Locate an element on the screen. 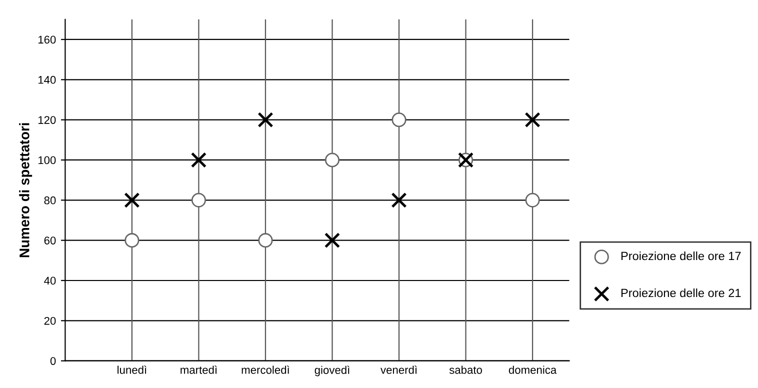  legend-label: Proiezione delle ore 17 is located at coordinates (681, 255).